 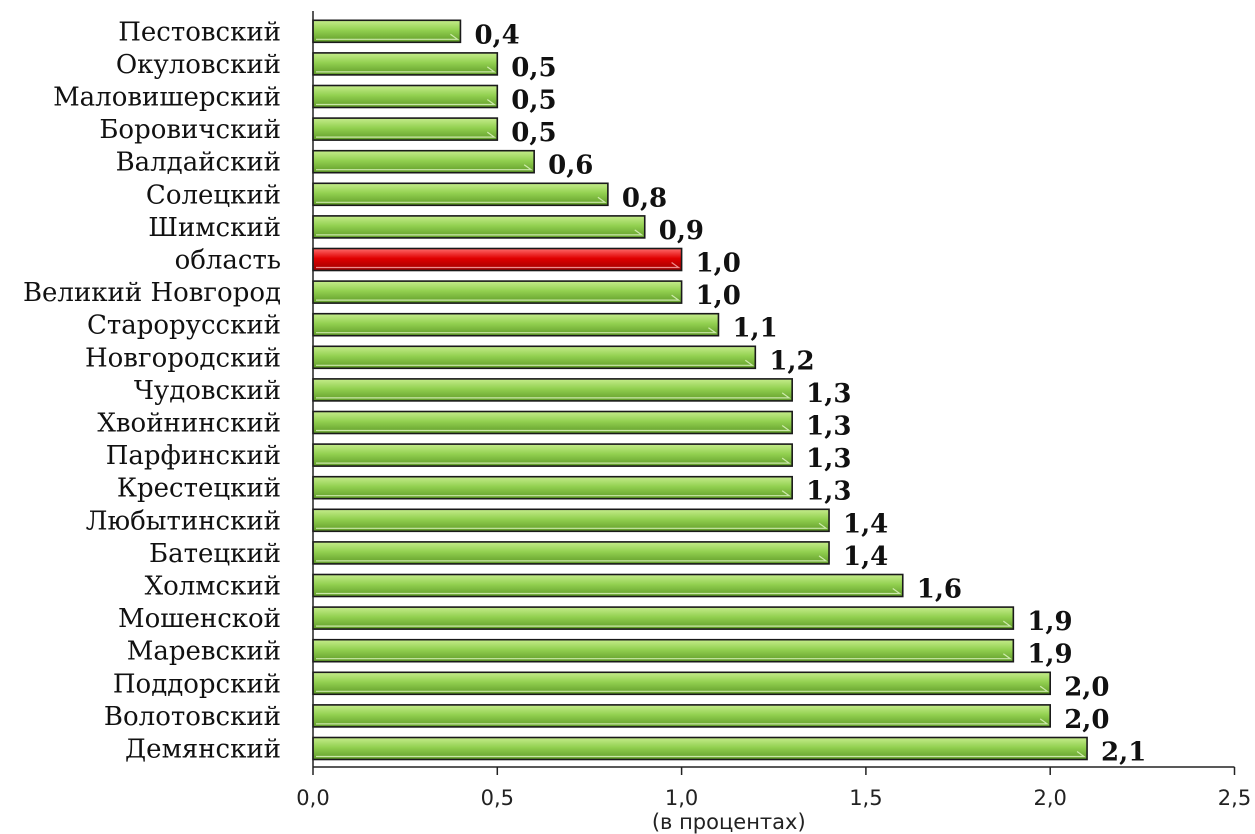 What do you see at coordinates (207, 391) in the screenshot?
I see `category-label: Чудовский` at bounding box center [207, 391].